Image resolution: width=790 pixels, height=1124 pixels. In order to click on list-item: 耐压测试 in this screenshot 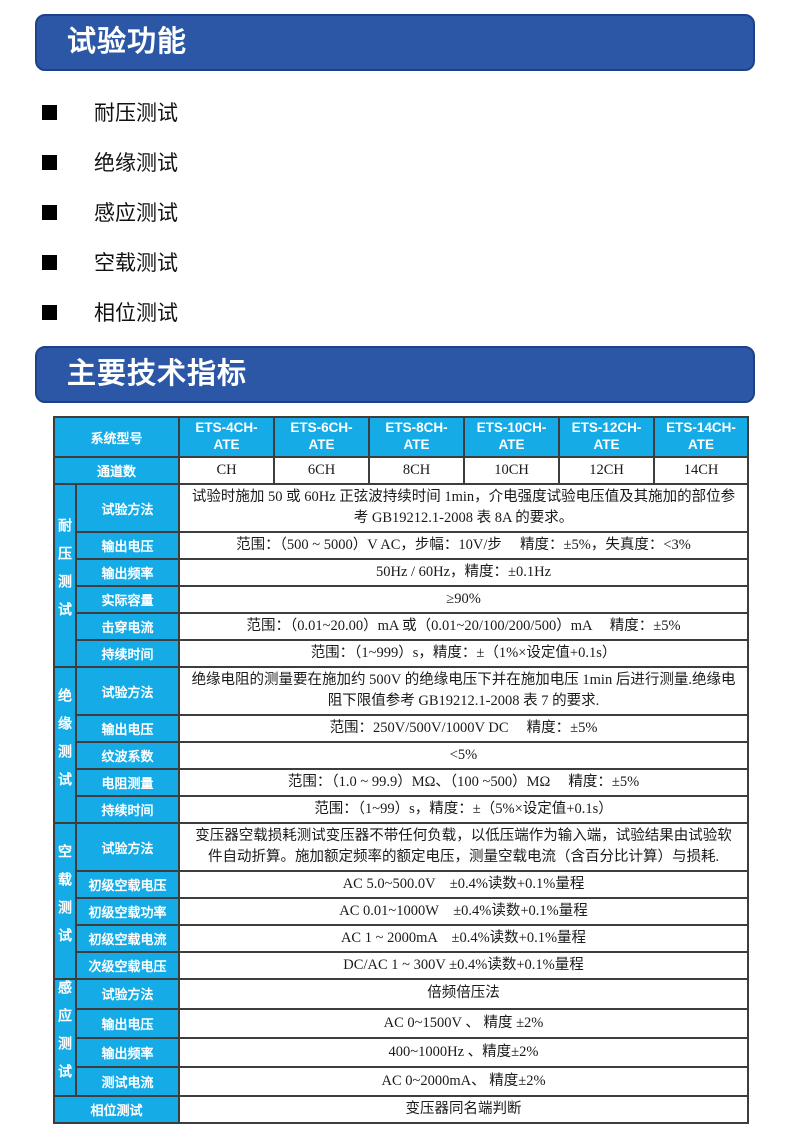, I will do `click(416, 112)`.